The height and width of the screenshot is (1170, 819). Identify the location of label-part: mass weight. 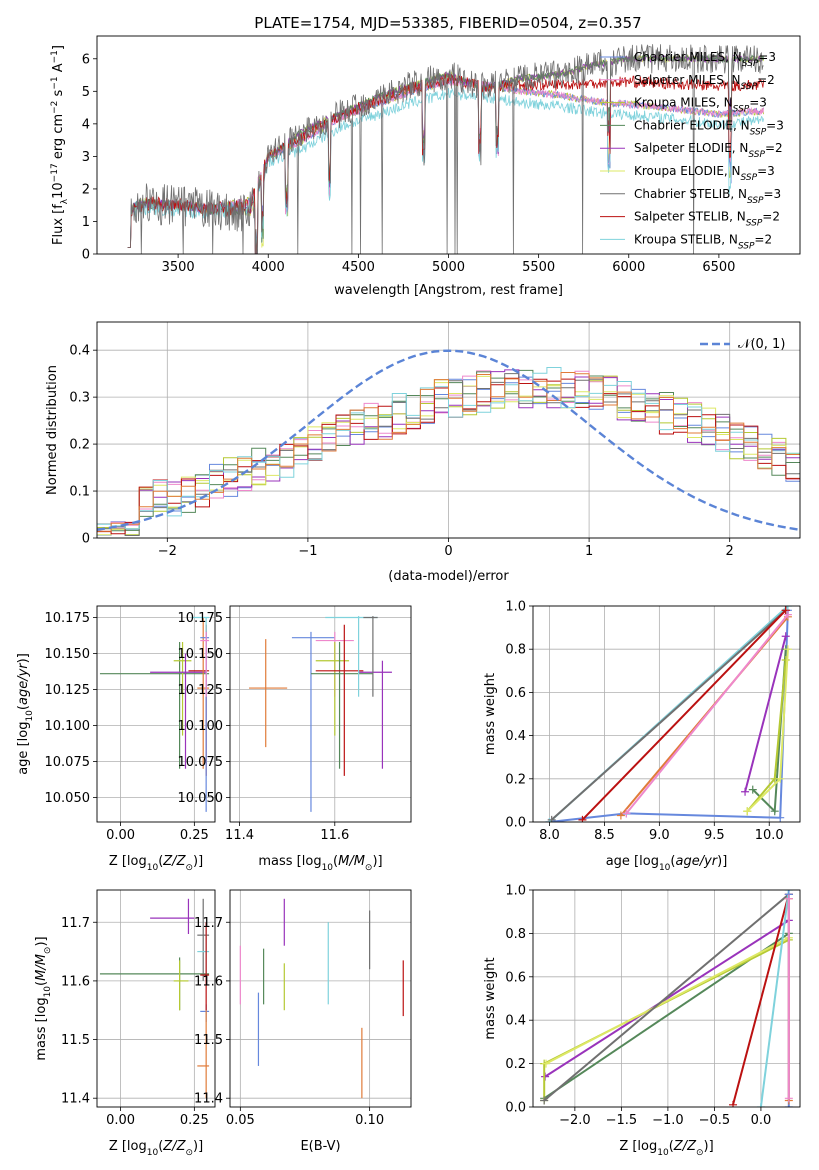
(490, 714).